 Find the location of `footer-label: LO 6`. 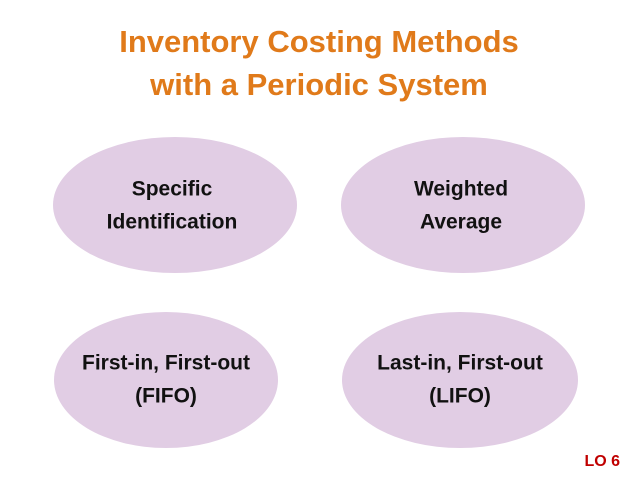

footer-label: LO 6 is located at coordinates (602, 461).